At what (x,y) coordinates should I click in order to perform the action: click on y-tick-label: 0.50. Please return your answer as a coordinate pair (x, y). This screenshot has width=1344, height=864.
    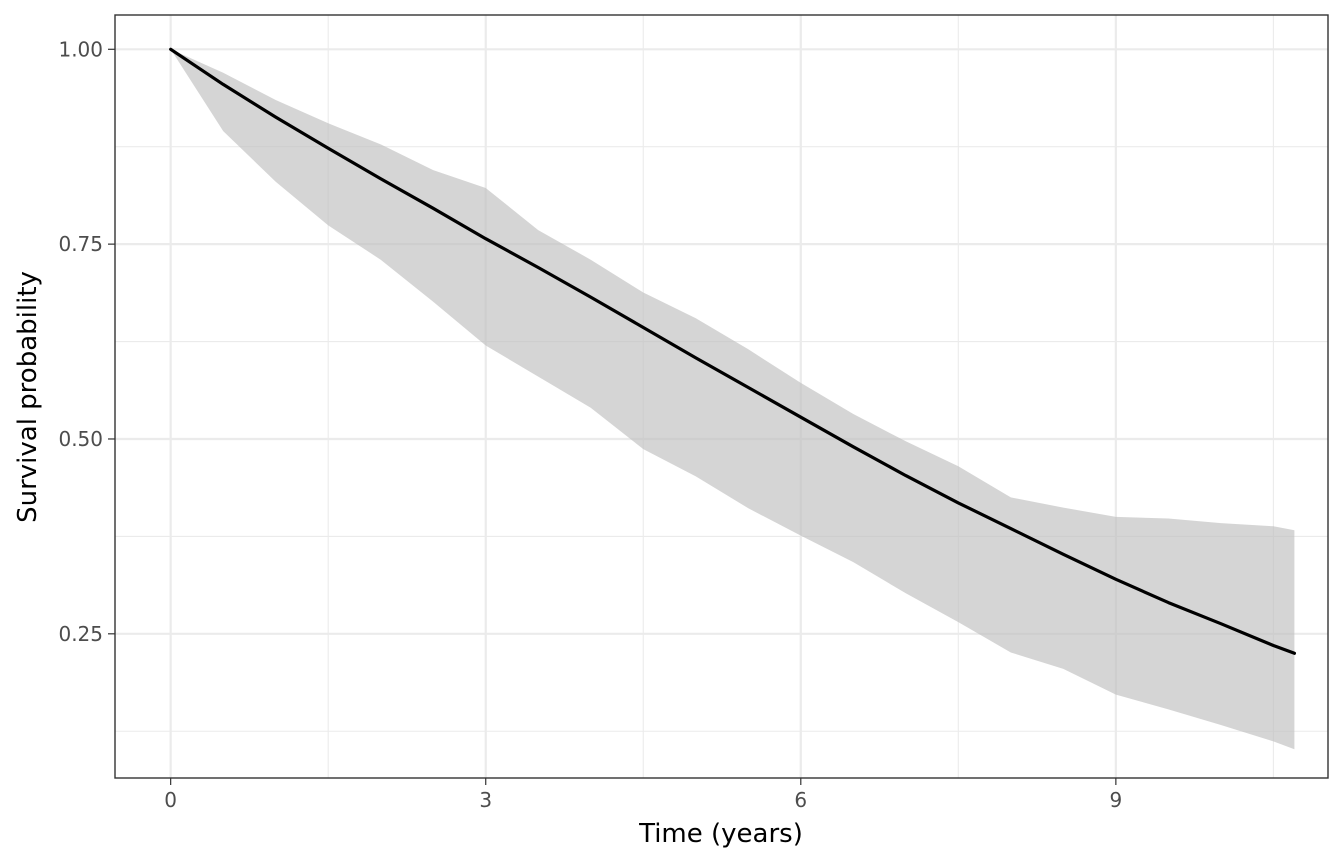
    Looking at the image, I should click on (80, 439).